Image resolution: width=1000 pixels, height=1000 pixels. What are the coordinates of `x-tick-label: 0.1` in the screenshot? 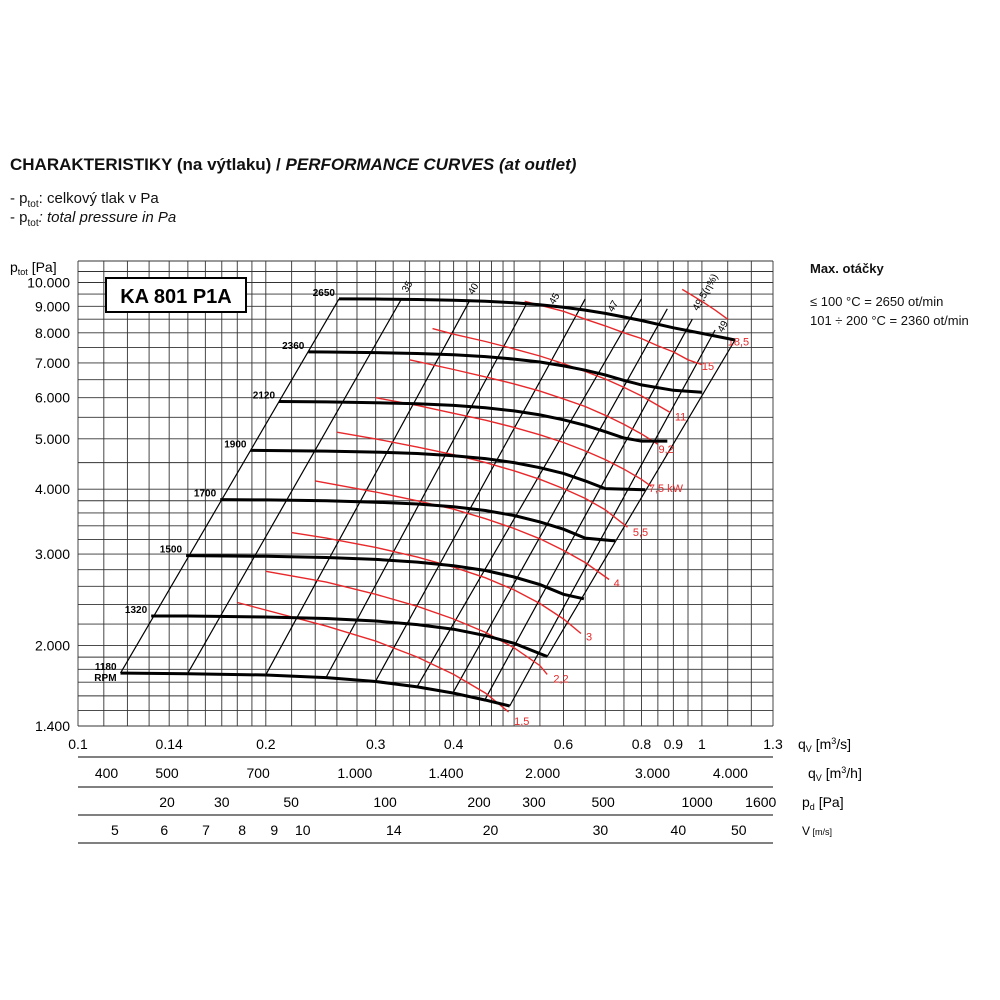 It's located at (78, 744).